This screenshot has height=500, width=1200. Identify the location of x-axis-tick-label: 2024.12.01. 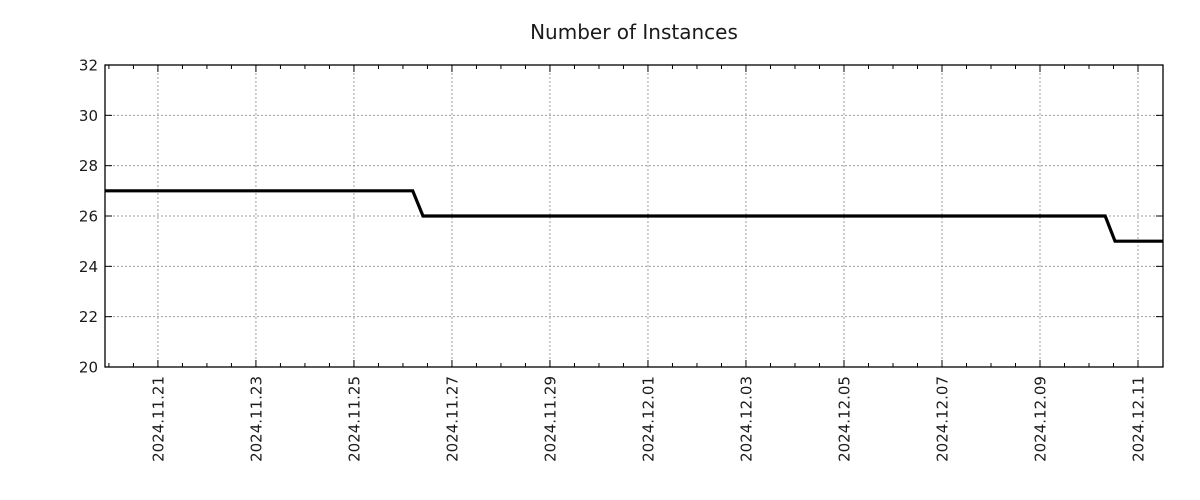
(648, 419).